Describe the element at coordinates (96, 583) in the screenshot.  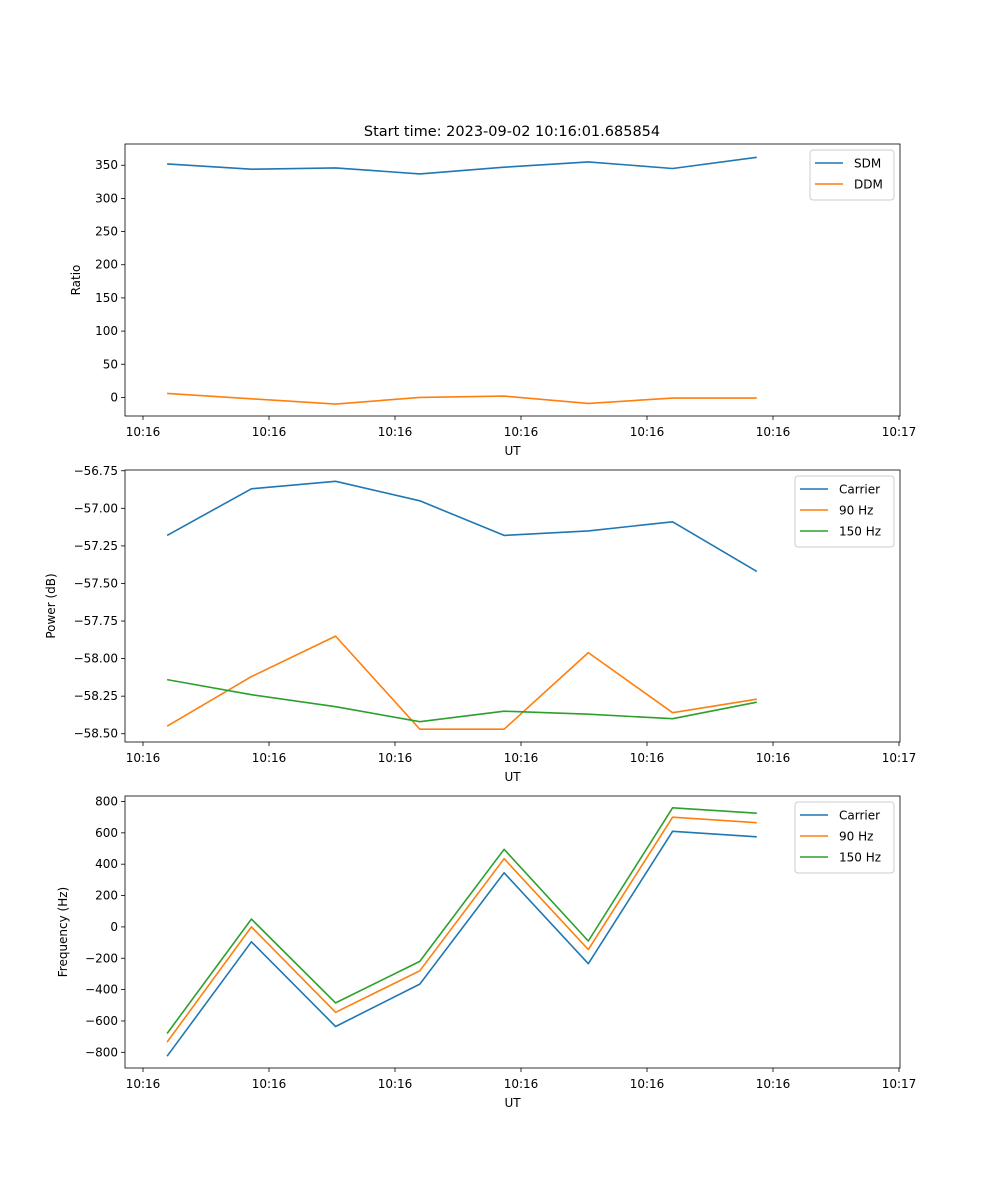
I see `y-tick-label: −57.50` at that location.